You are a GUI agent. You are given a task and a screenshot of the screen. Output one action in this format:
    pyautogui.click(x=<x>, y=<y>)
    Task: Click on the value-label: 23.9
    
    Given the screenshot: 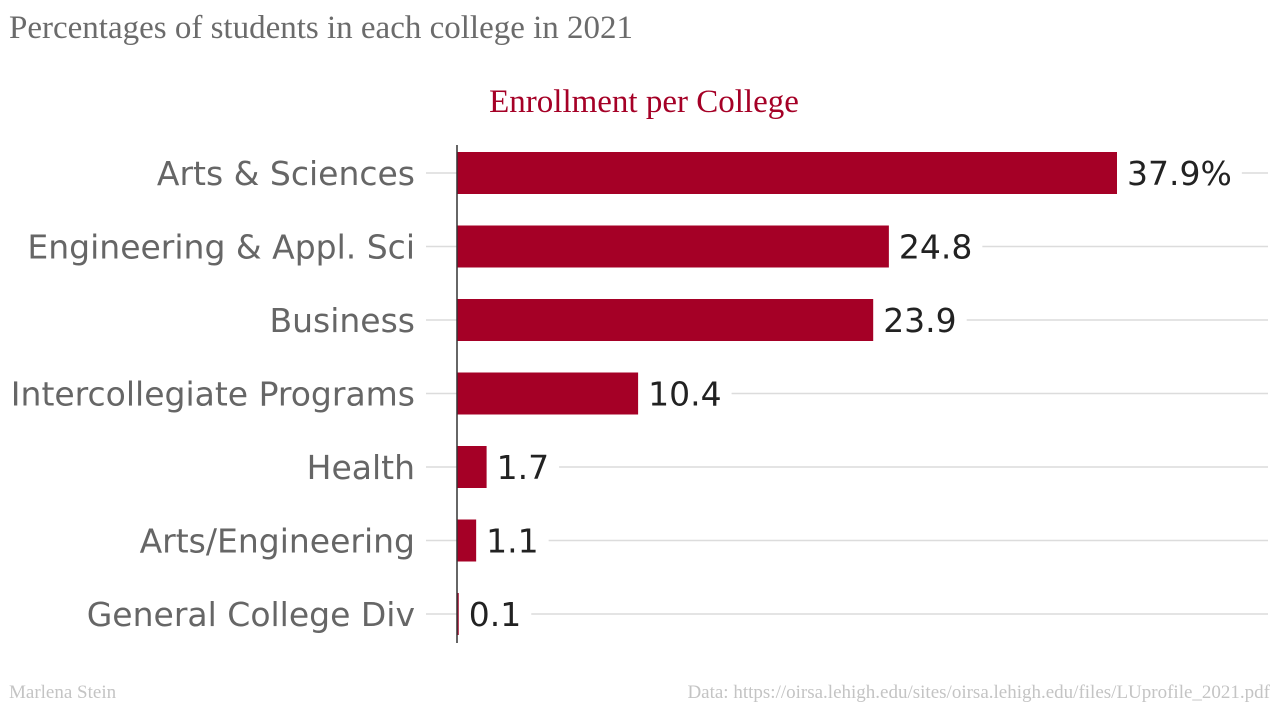 What is the action you would take?
    pyautogui.click(x=919, y=320)
    